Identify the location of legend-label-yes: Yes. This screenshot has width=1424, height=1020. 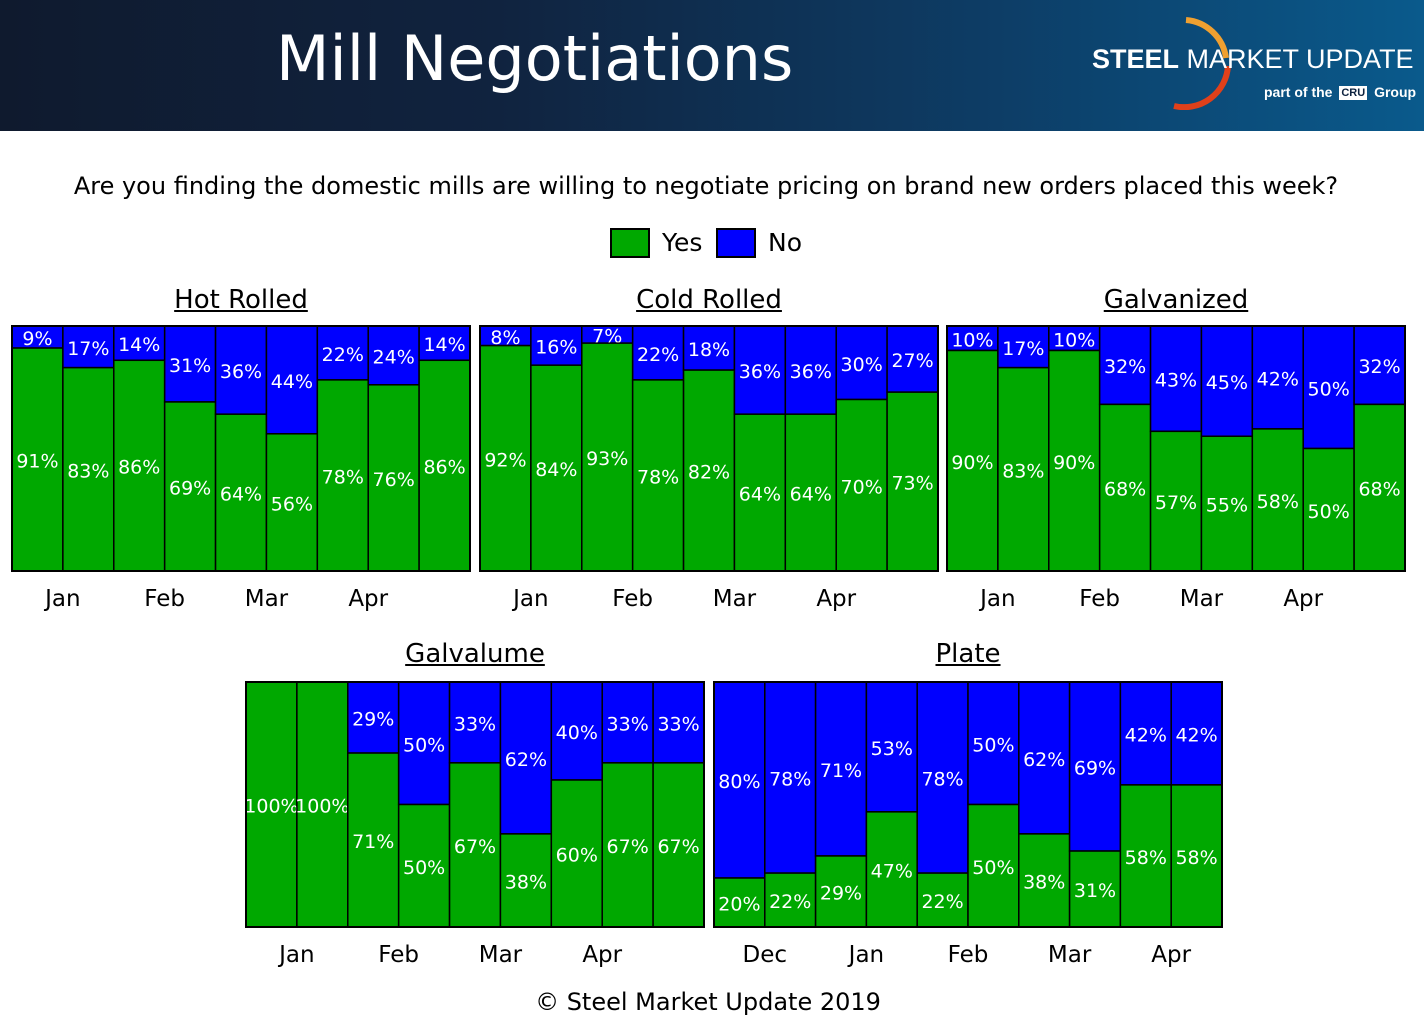
(682, 242).